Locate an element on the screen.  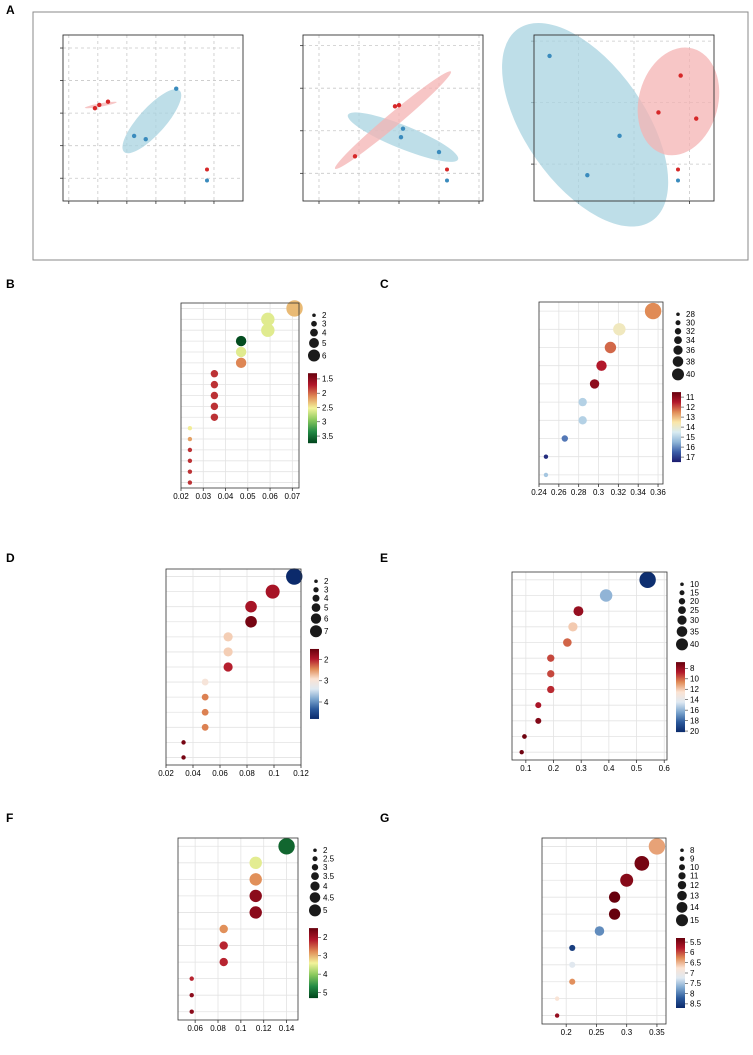
size-legend-label: 10 is located at coordinates (694, 584).